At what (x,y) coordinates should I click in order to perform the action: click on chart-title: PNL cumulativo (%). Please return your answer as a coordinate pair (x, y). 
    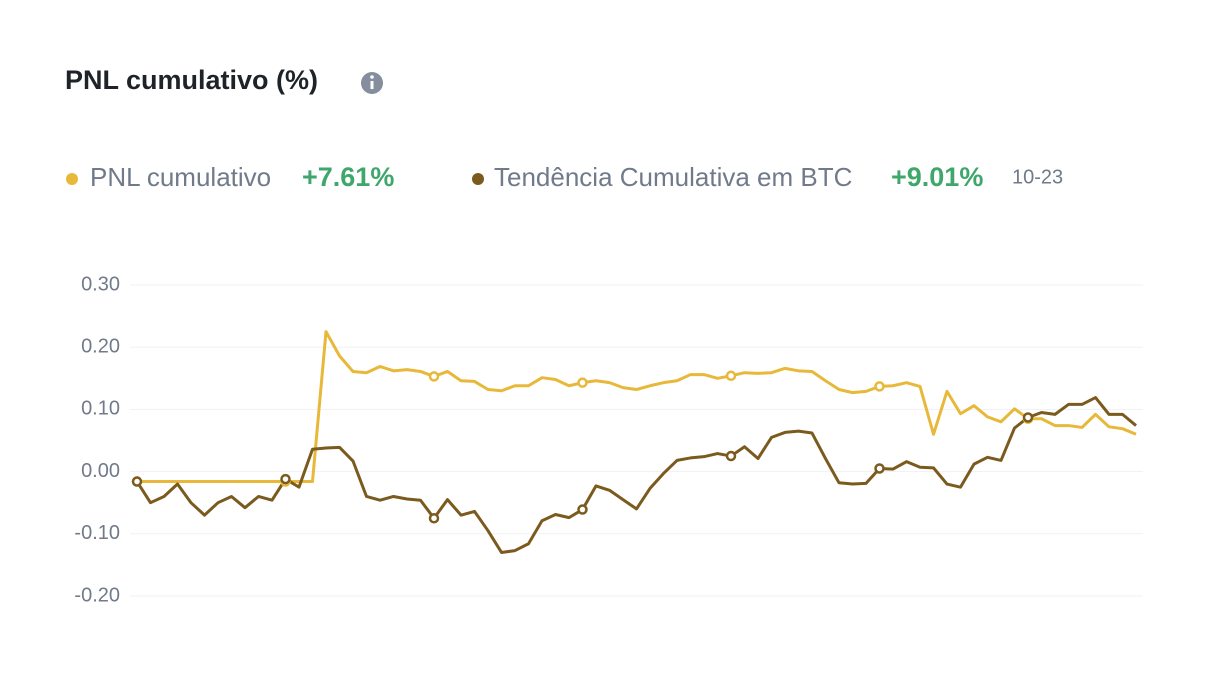
    Looking at the image, I should click on (191, 80).